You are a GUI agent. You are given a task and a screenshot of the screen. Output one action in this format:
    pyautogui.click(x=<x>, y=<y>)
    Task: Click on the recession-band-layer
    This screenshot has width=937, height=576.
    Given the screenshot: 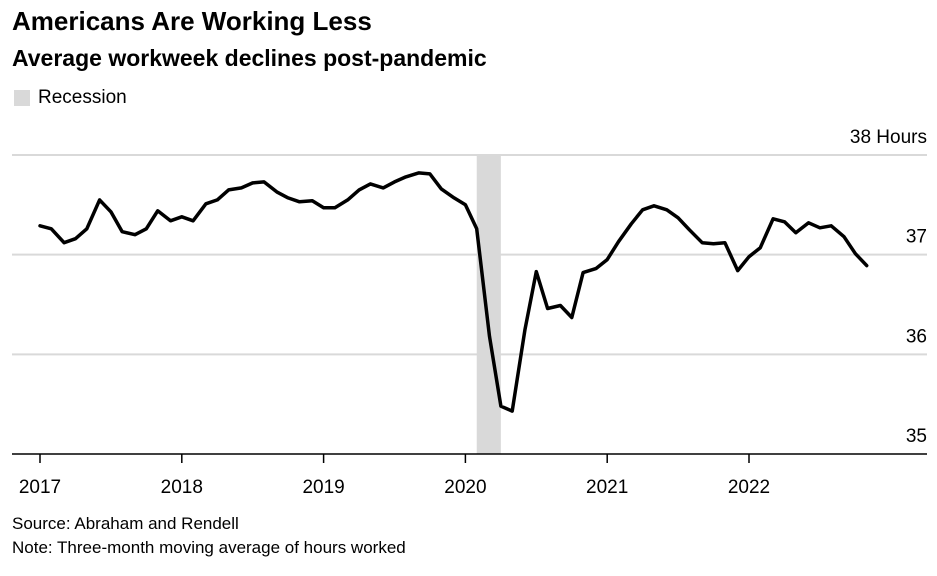 What is the action you would take?
    pyautogui.click(x=488, y=304)
    